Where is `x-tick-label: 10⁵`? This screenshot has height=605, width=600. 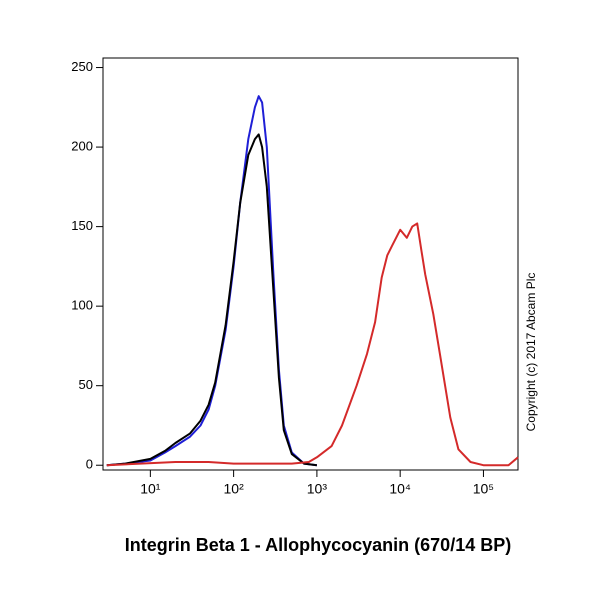 x-tick-label: 10⁵ is located at coordinates (483, 489).